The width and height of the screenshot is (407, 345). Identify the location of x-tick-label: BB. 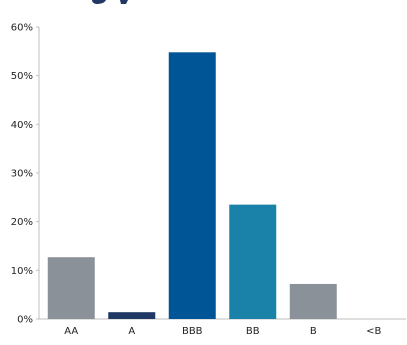
(253, 331).